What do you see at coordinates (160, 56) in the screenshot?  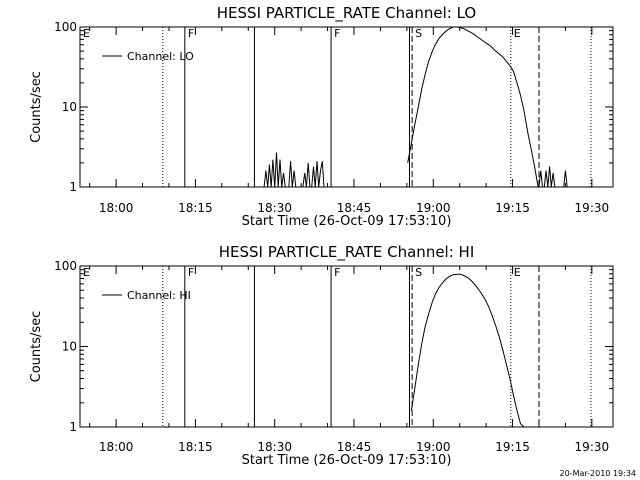 I see `legend-label: Channel: LO` at bounding box center [160, 56].